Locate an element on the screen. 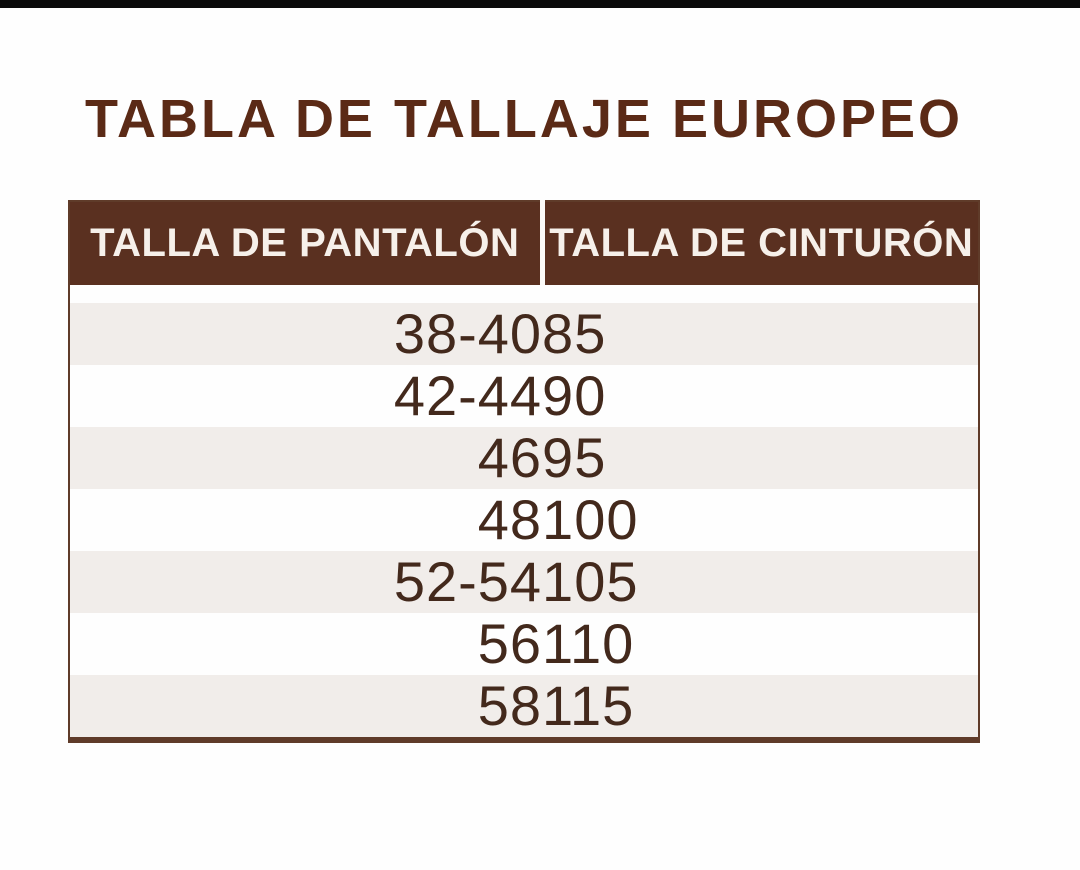 The image size is (1080, 870). page-title: TABLA DE TALLAJE EUROPEO is located at coordinates (524, 119).